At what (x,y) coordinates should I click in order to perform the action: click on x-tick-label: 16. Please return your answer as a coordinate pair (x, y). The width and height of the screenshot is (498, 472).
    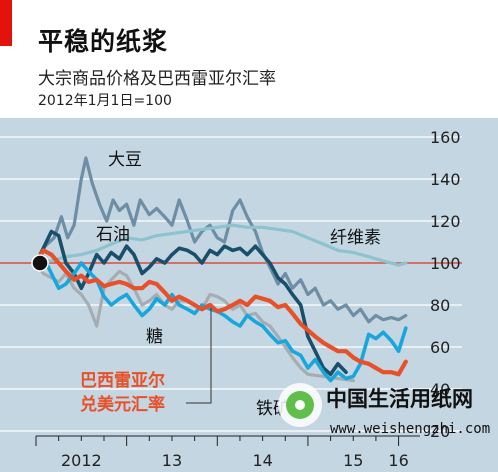
    Looking at the image, I should click on (398, 460).